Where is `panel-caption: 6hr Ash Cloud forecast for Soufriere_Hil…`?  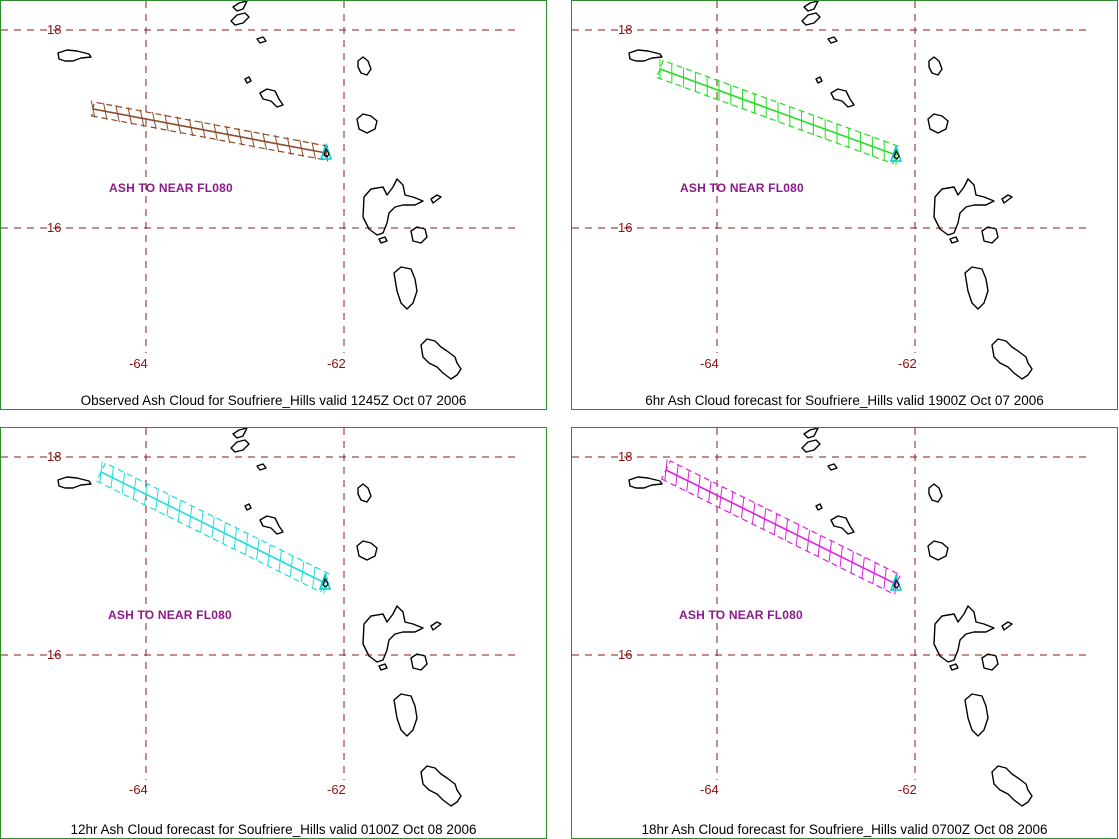
panel-caption: 6hr Ash Cloud forecast for Soufriere_Hil… is located at coordinates (844, 400).